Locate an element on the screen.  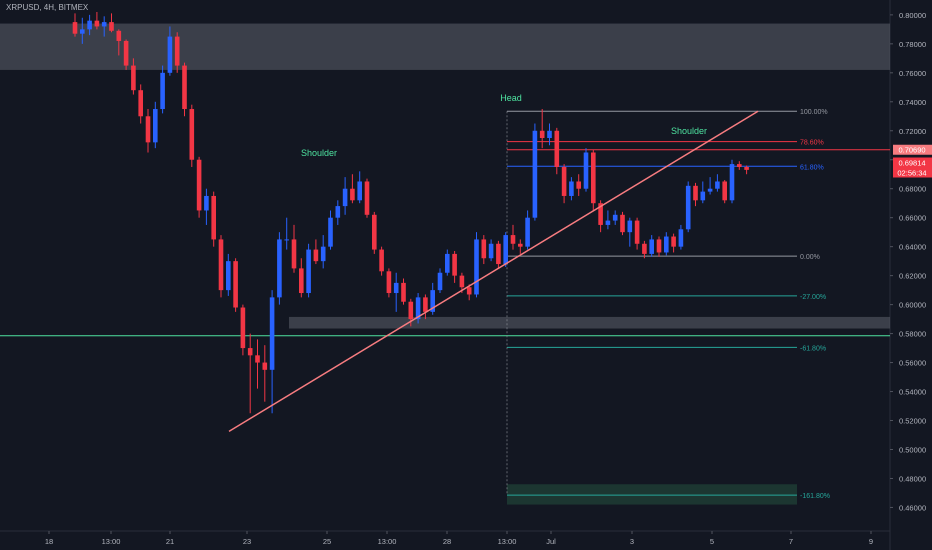
price-tick-label: 0.76000 is located at coordinates (912, 73).